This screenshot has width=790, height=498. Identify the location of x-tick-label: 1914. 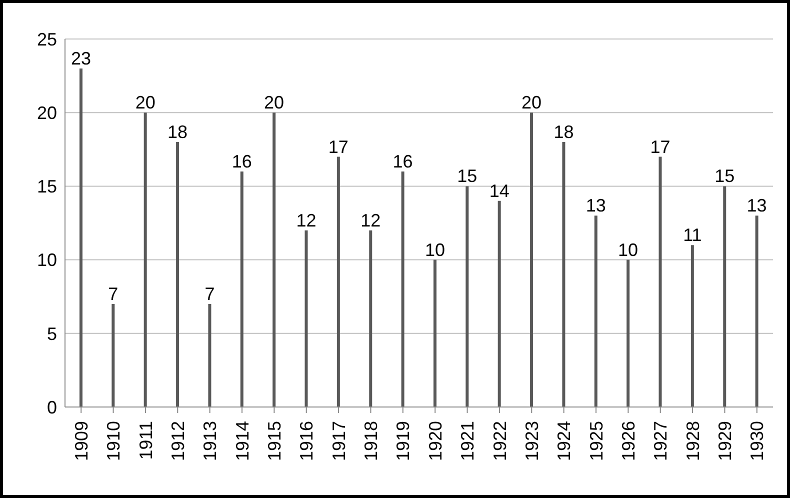
(242, 441).